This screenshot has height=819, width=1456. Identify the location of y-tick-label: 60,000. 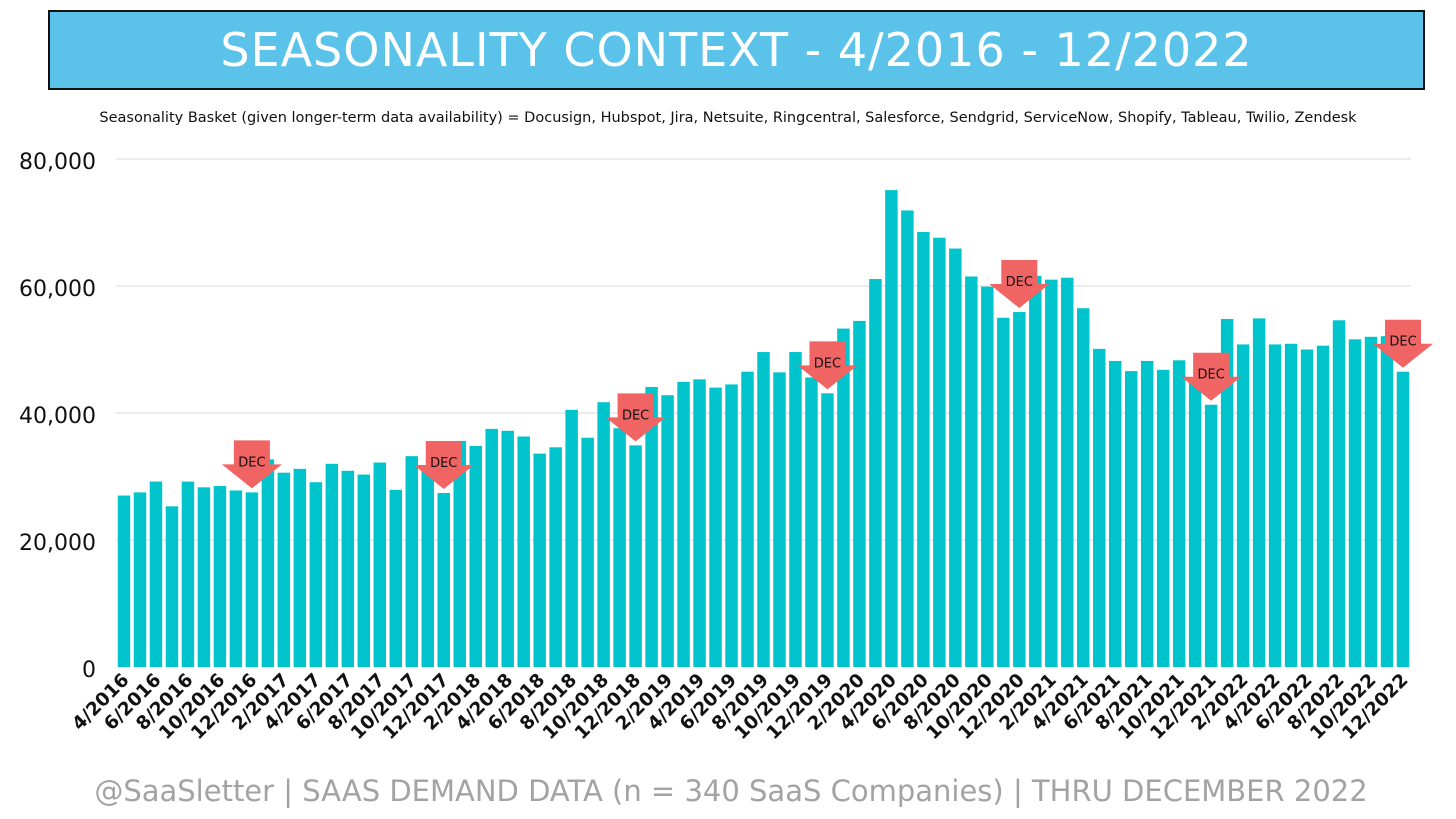
(57, 289).